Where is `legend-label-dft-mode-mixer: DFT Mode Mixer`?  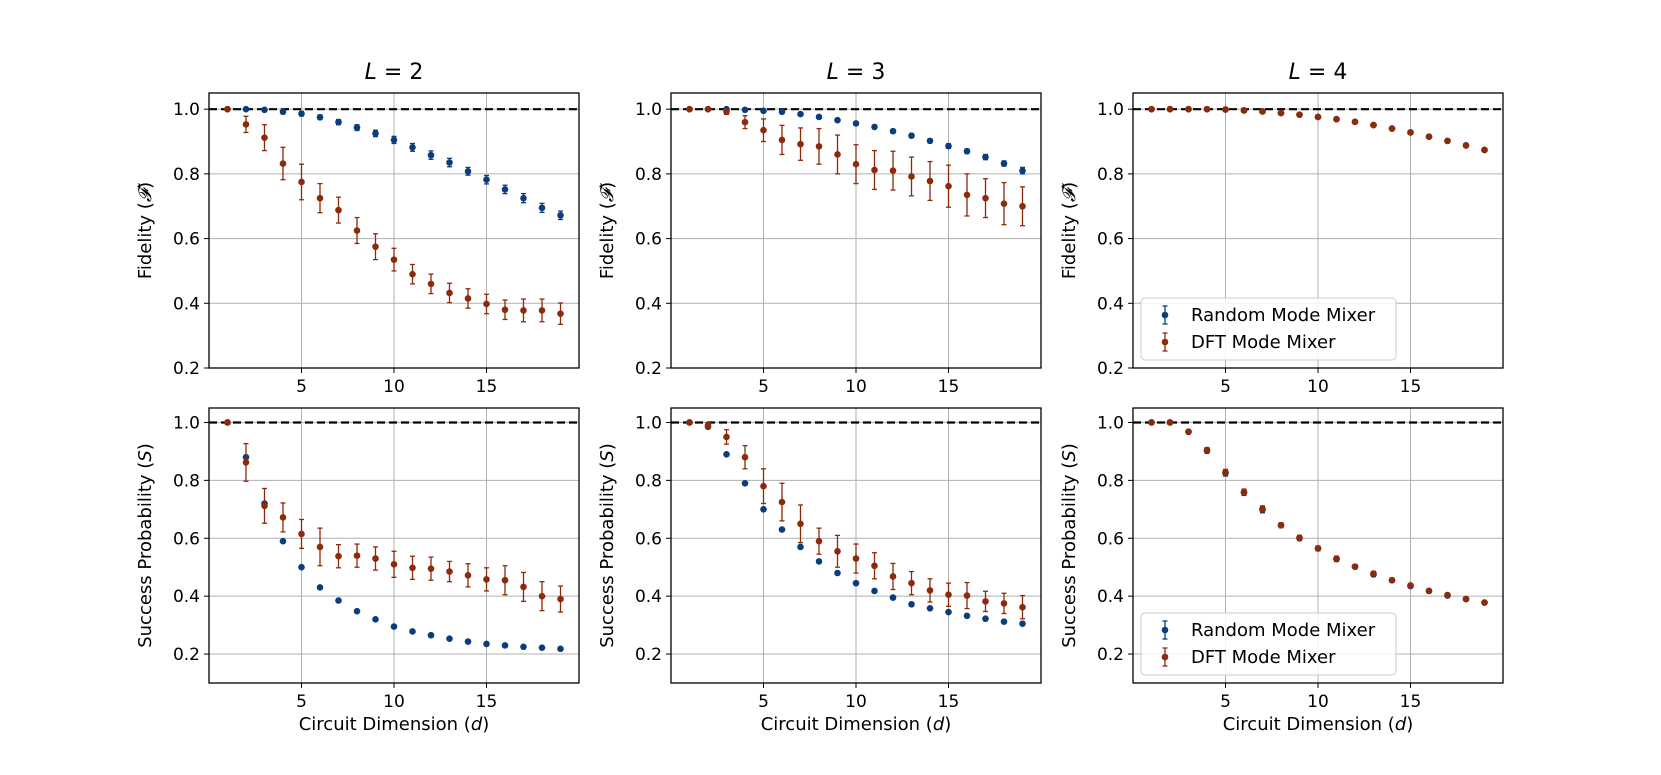 legend-label-dft-mode-mixer: DFT Mode Mixer is located at coordinates (1263, 657).